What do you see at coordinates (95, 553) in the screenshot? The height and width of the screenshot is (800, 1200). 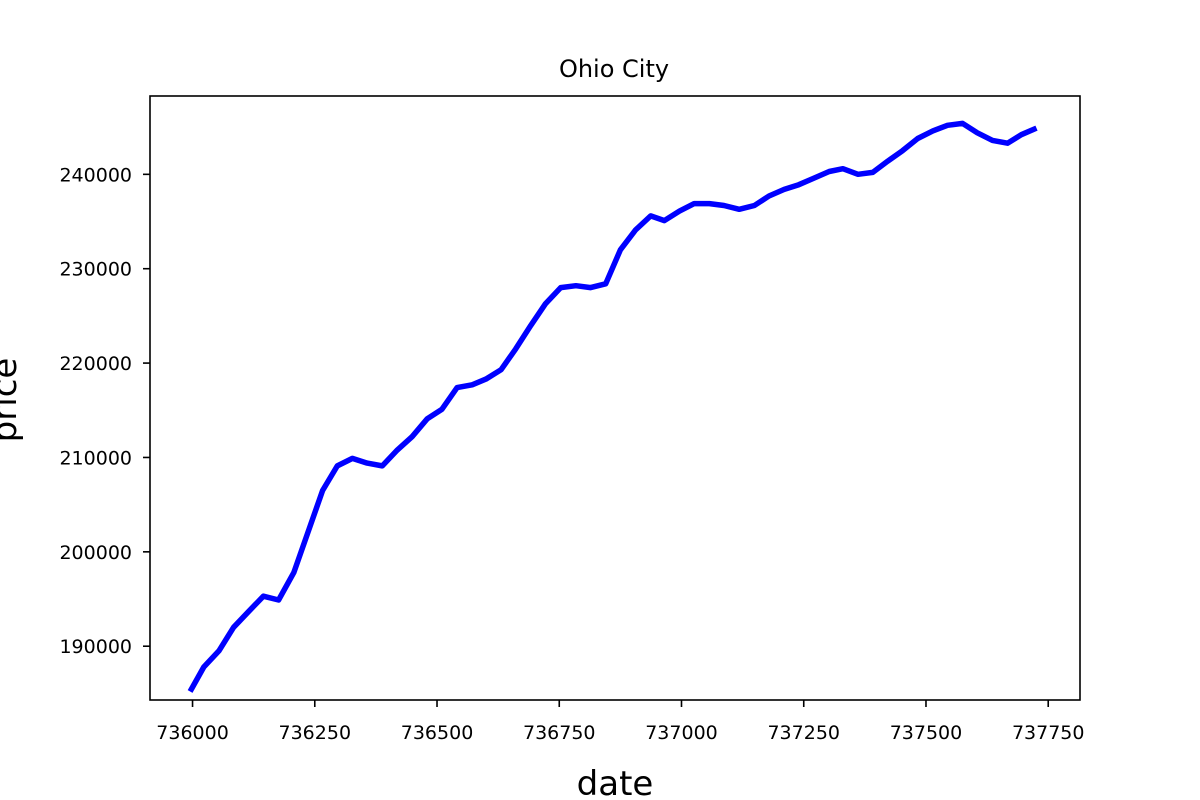 I see `y-tick-label: 200000` at bounding box center [95, 553].